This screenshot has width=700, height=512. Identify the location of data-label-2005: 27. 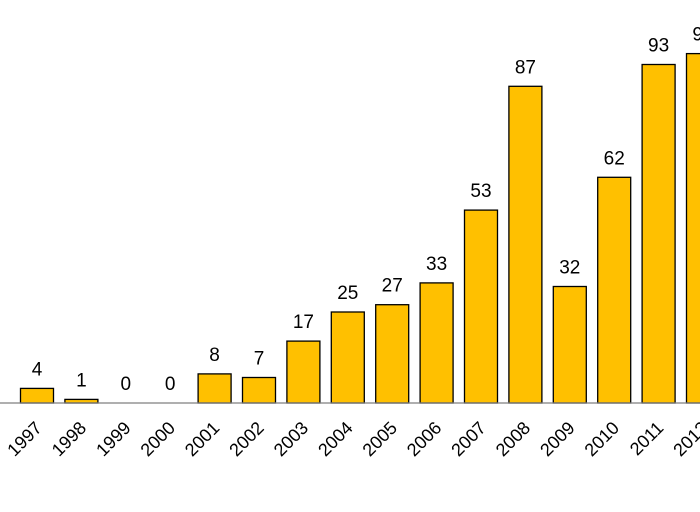
(392, 286).